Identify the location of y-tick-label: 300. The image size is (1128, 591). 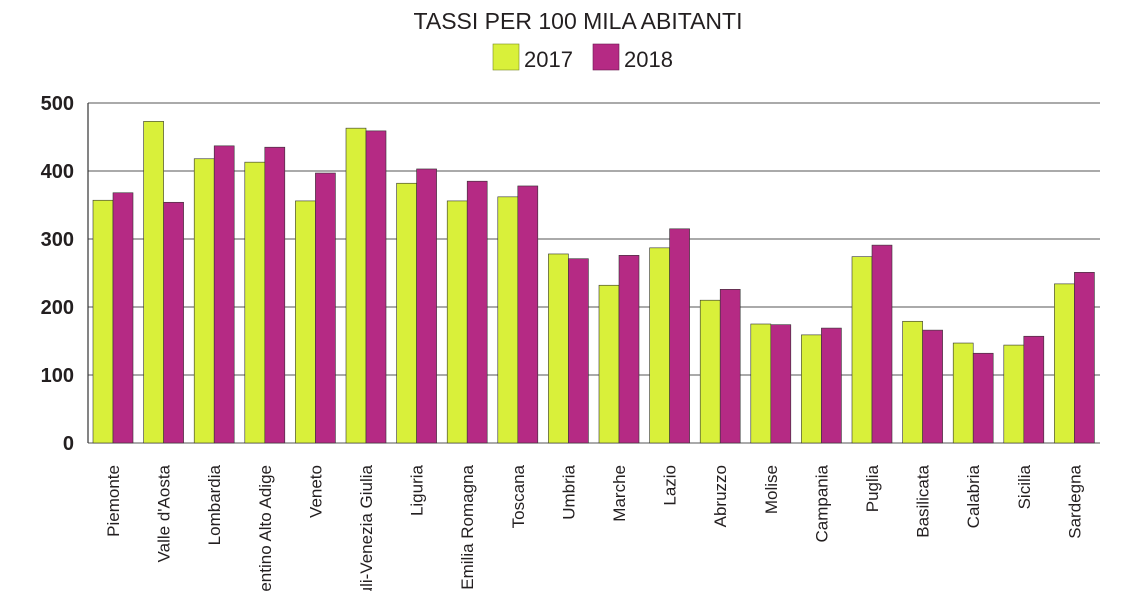
(57, 240).